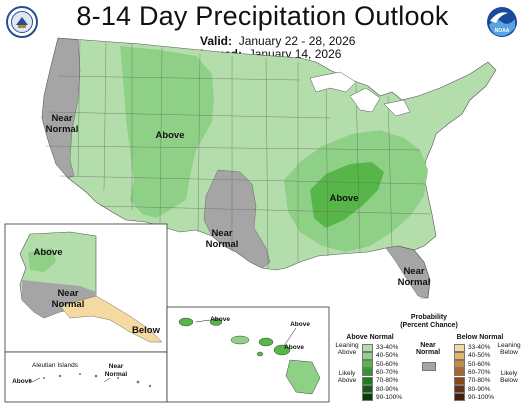  I want to click on legend-likely-below: Likely Below, so click(509, 377).